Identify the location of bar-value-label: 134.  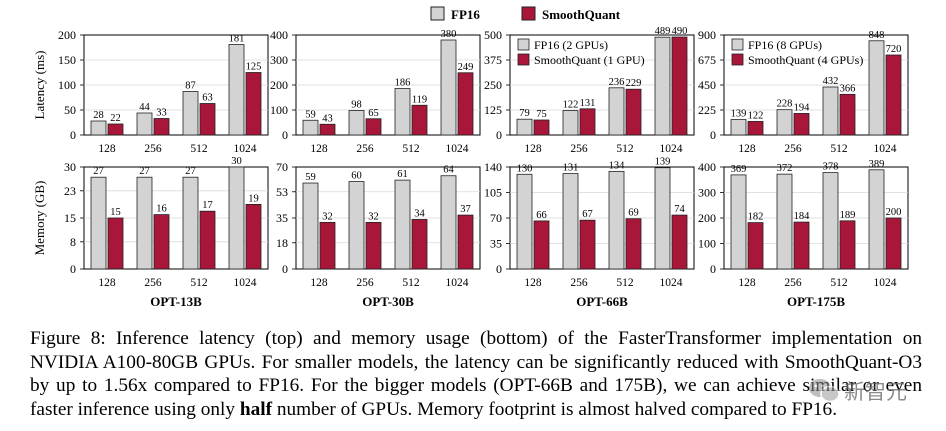
(617, 165).